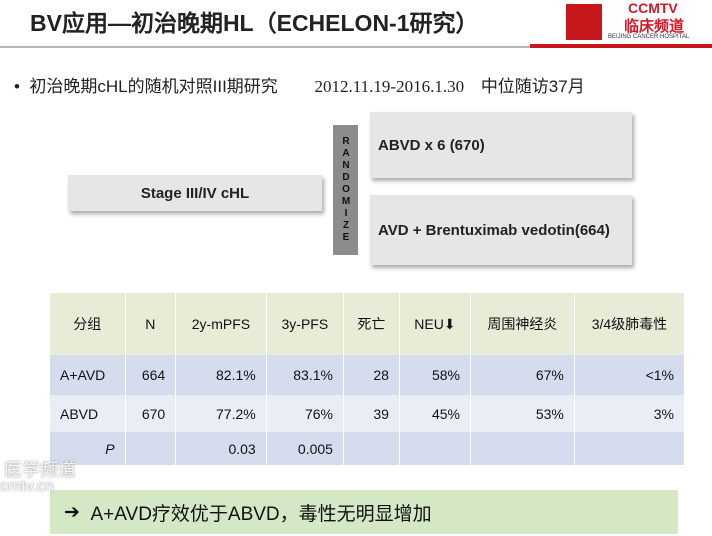 This screenshot has height=536, width=712. Describe the element at coordinates (649, 37) in the screenshot. I see `logo-text: BEIJING CANCER HOSPITAL` at that location.